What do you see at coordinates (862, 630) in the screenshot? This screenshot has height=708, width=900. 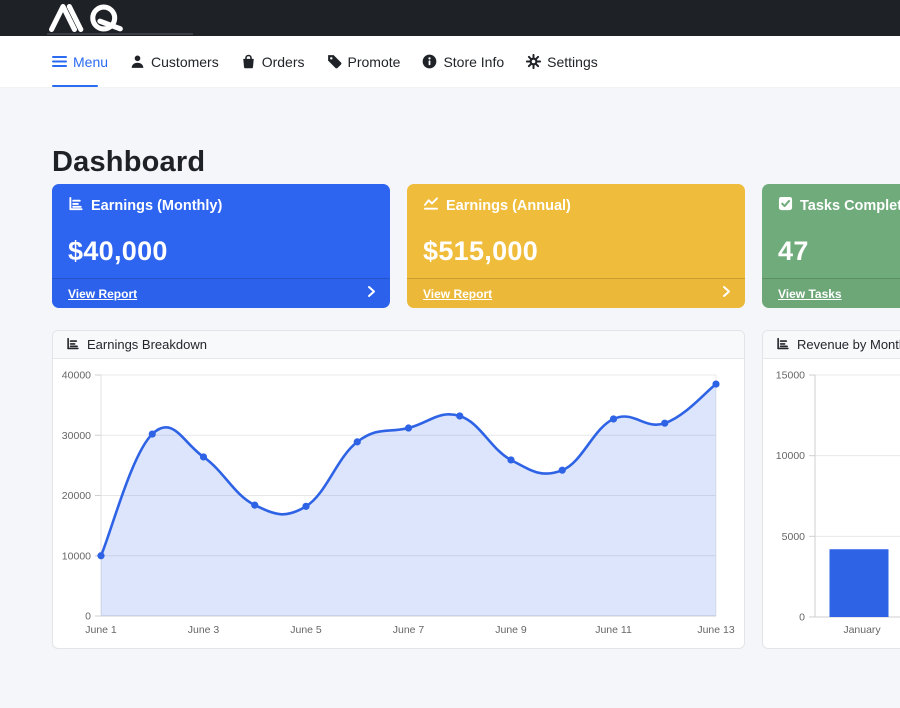 I see `svg-text: January` at bounding box center [862, 630].